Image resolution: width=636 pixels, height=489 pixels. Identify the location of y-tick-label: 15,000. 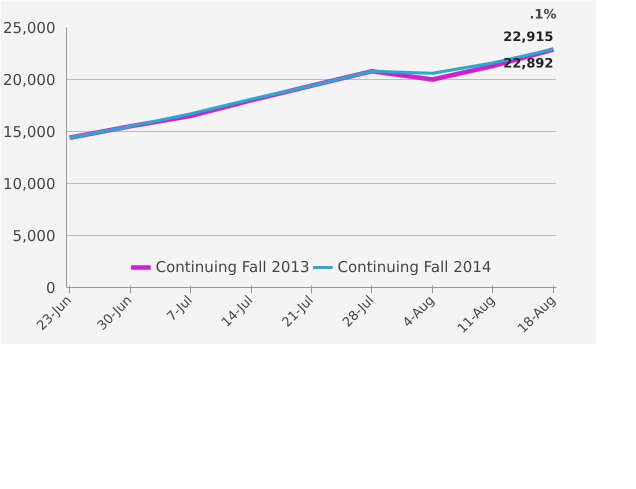
(29, 132).